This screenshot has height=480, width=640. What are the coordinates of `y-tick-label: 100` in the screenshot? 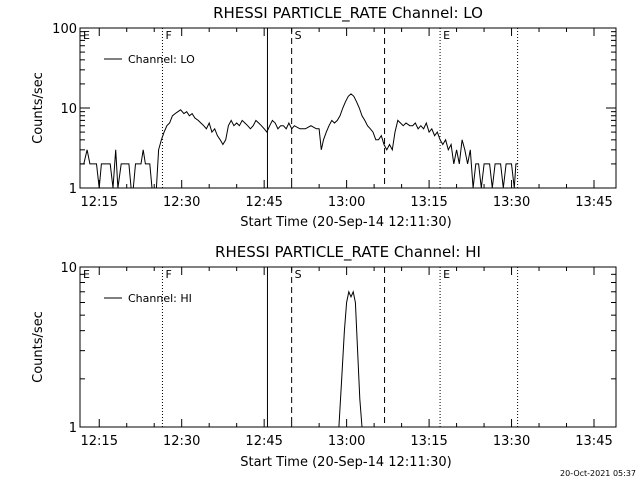 It's located at (64, 29).